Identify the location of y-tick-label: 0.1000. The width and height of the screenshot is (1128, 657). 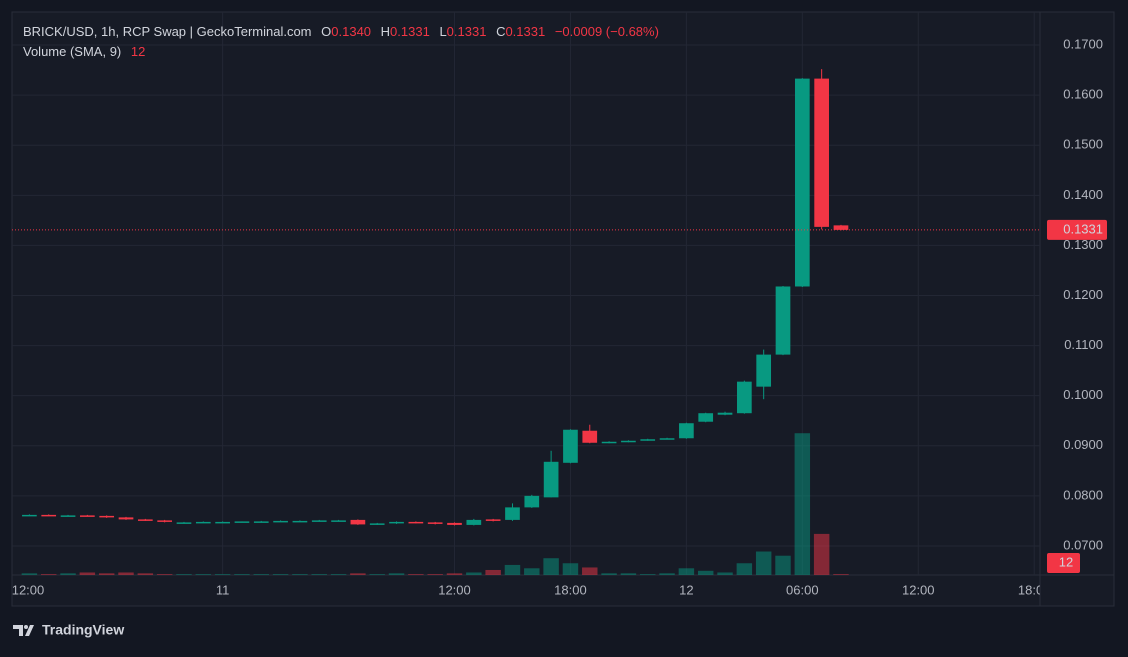
(1083, 394).